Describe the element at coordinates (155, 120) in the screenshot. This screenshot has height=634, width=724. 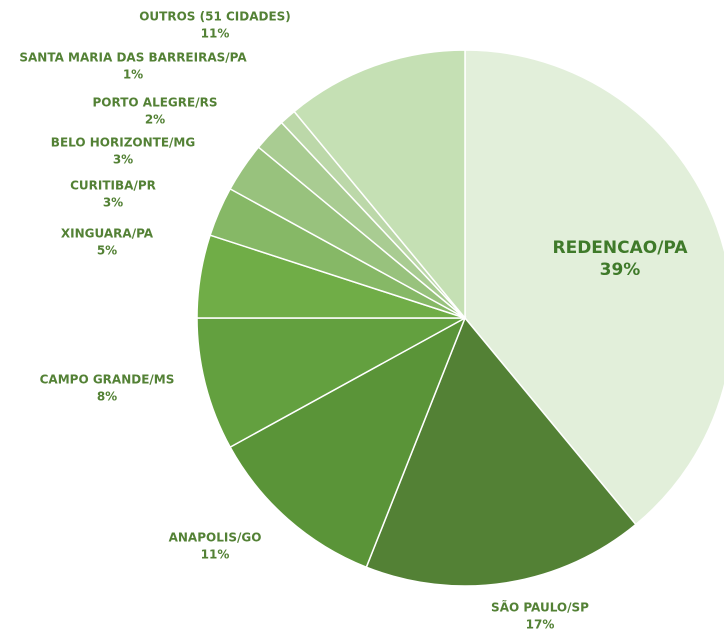
I see `slice-value: 2%` at that location.